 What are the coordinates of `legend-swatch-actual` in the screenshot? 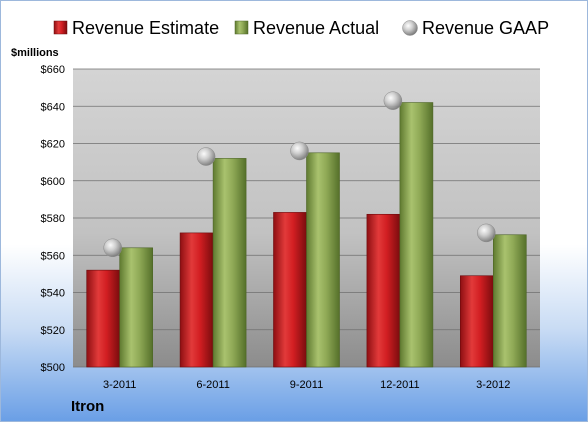 It's located at (241, 27).